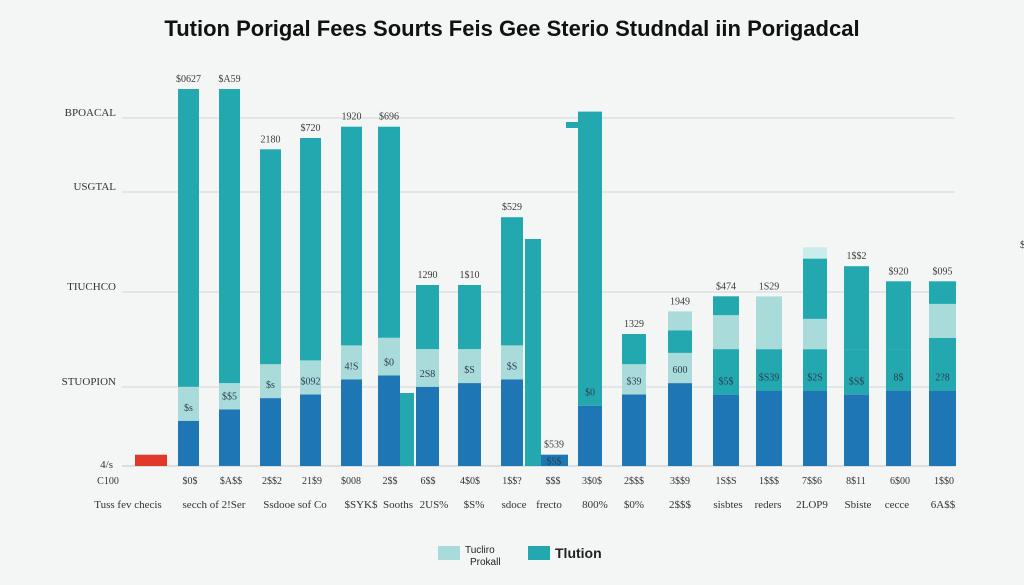 The height and width of the screenshot is (585, 1024). Describe the element at coordinates (578, 553) in the screenshot. I see `legend-label: Tlution` at that location.